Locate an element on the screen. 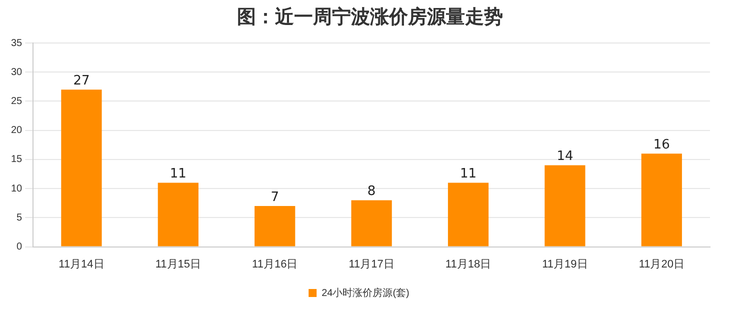 The width and height of the screenshot is (740, 312). y-tick-label: 10 is located at coordinates (17, 188).